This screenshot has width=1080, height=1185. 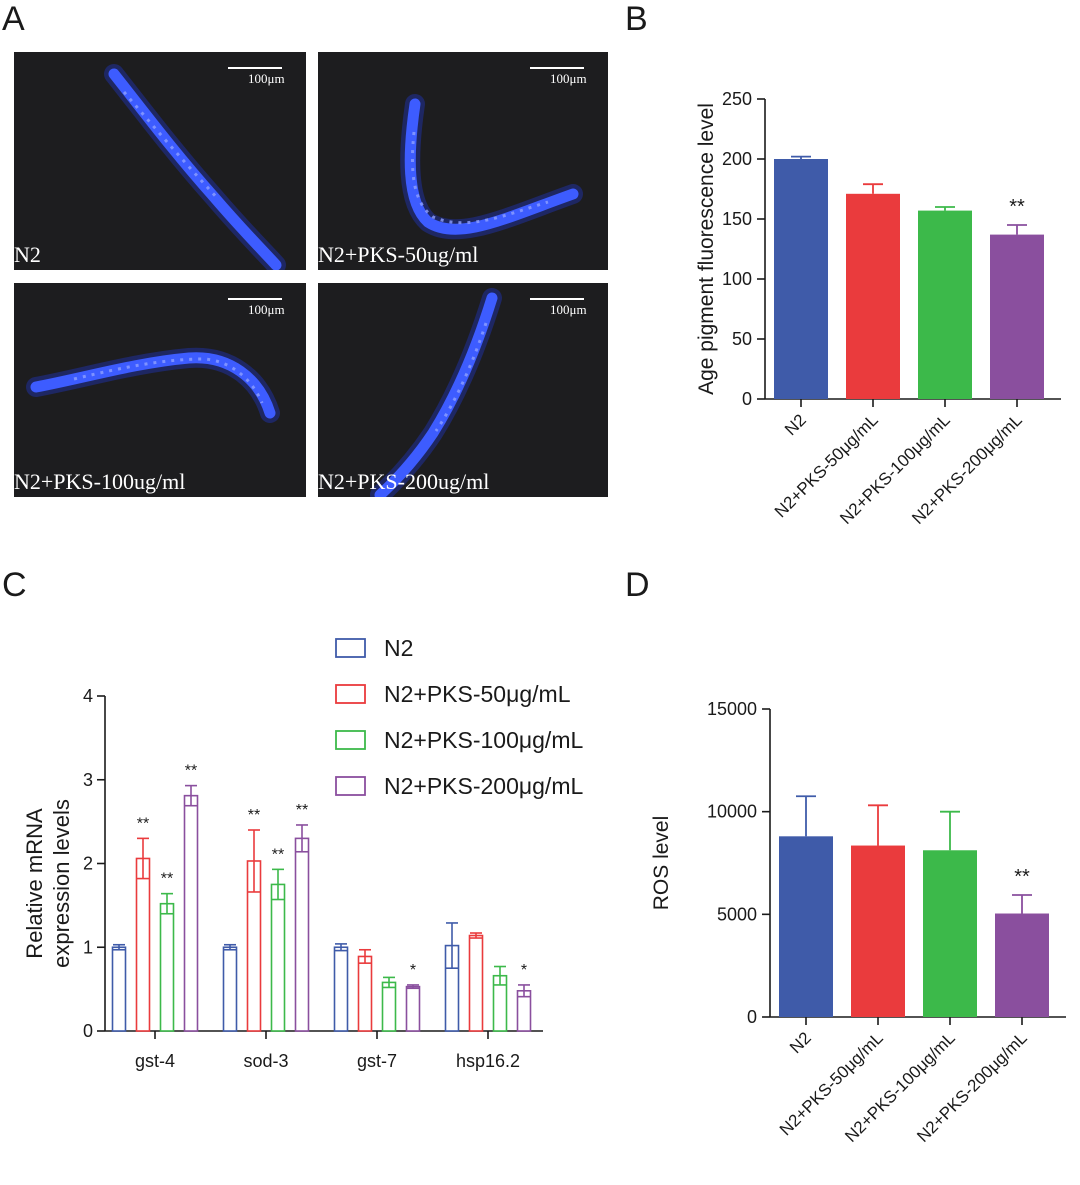 I want to click on condition-label: N2+PKS-200ug/ml, so click(x=404, y=481).